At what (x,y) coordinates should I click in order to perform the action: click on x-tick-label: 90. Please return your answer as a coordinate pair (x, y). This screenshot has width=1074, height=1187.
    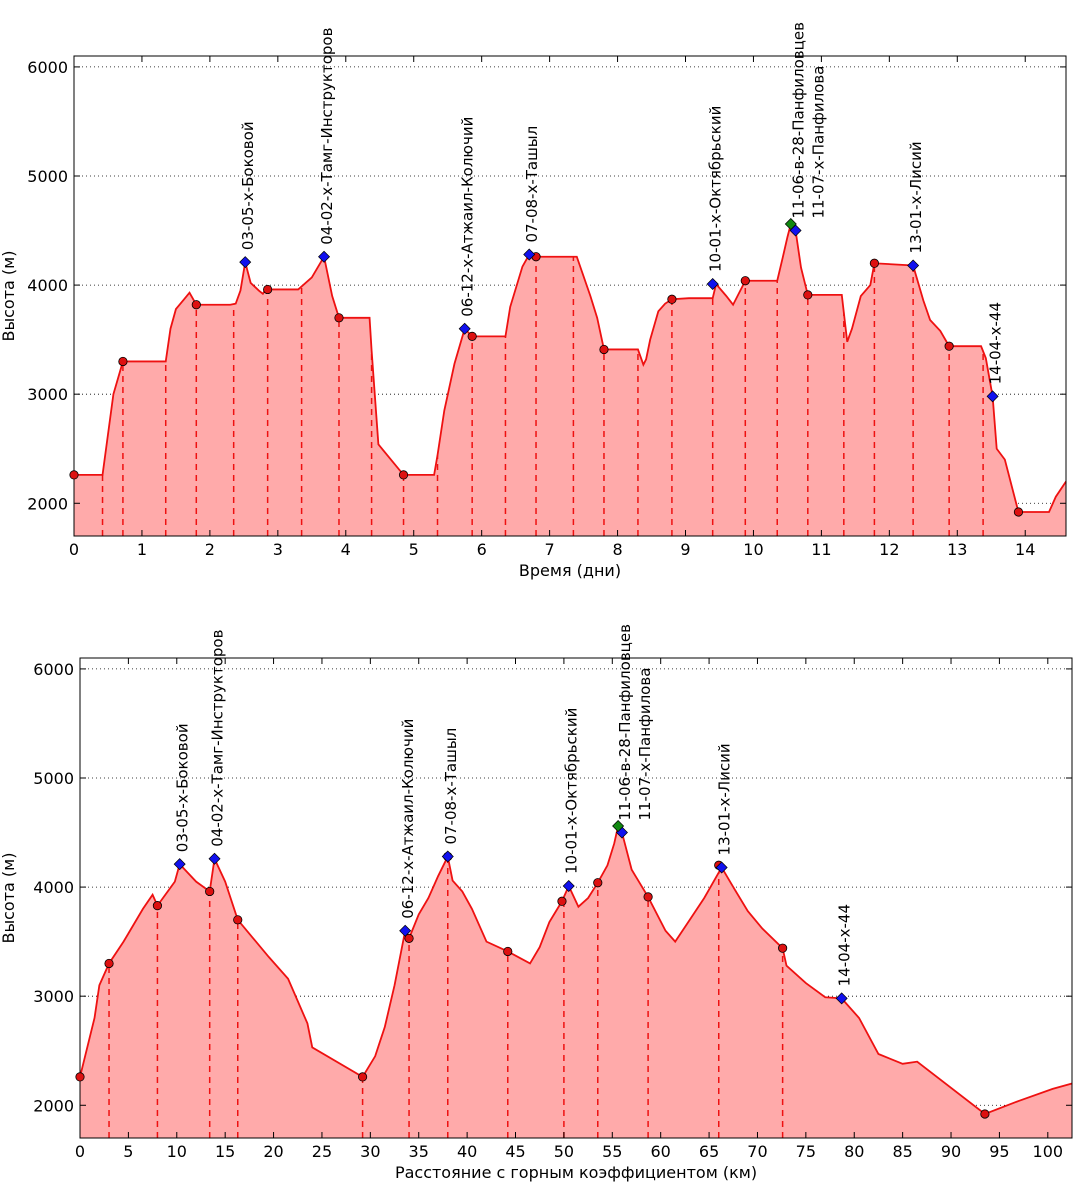
    Looking at the image, I should click on (951, 1151).